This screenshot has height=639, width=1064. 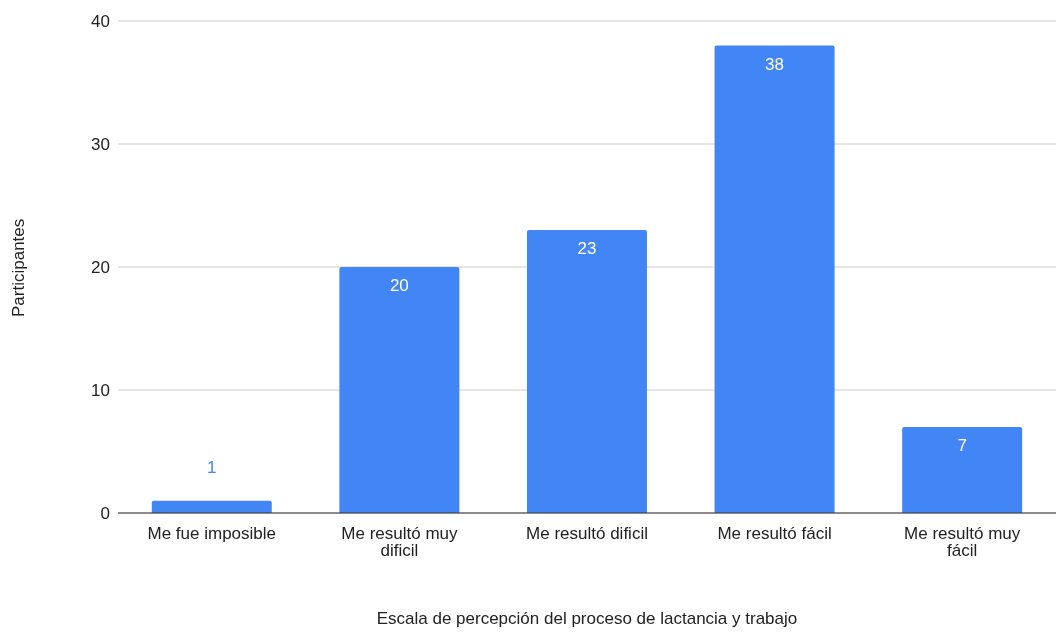 What do you see at coordinates (399, 285) in the screenshot?
I see `data-label: 20` at bounding box center [399, 285].